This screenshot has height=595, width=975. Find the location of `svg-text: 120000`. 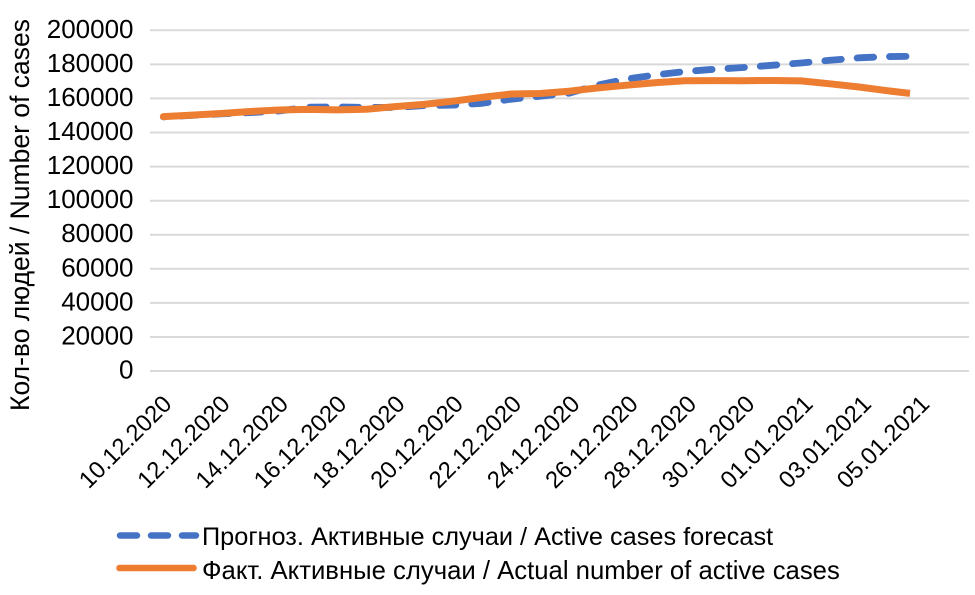

svg-text: 120000 is located at coordinates (90, 165).